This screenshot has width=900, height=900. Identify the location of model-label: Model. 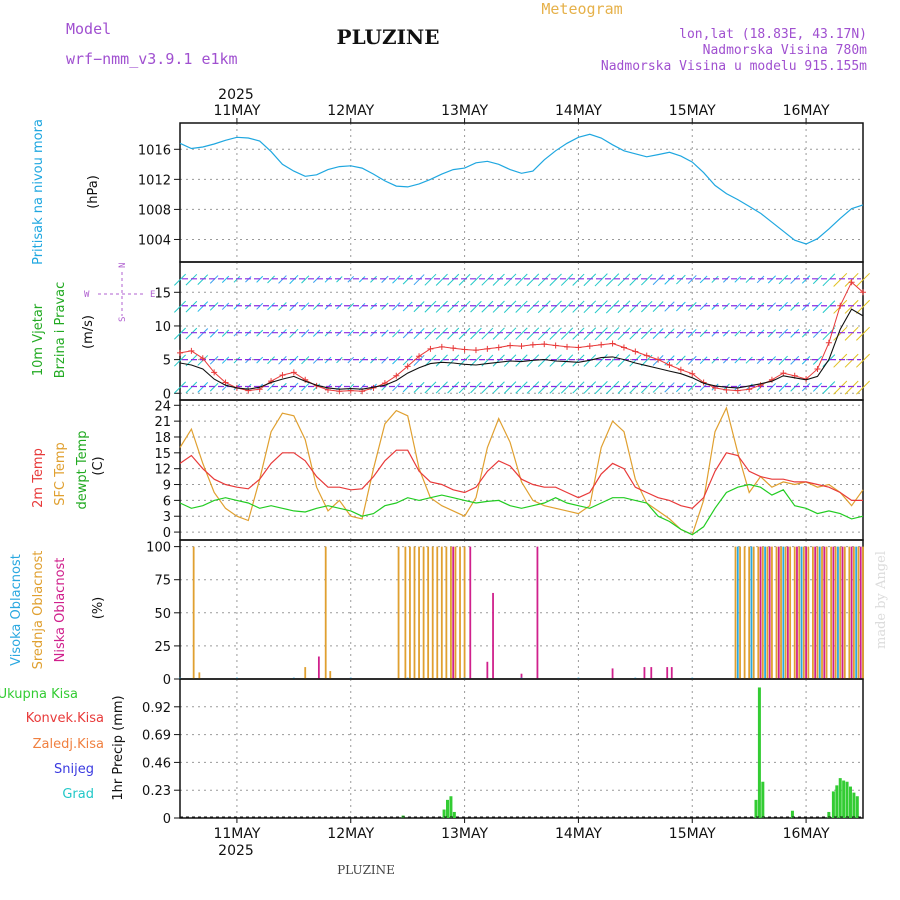
(88, 29).